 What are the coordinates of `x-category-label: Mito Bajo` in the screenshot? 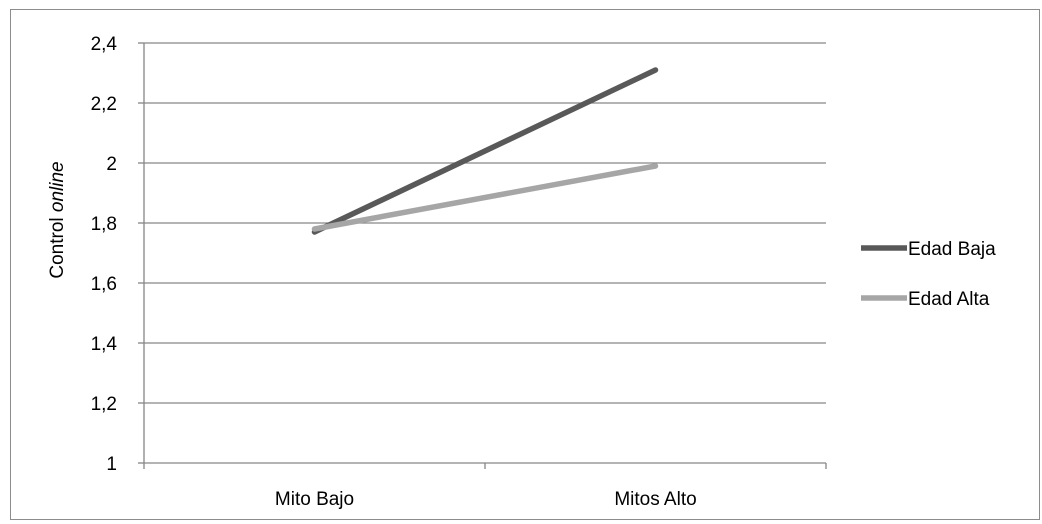 It's located at (314, 499).